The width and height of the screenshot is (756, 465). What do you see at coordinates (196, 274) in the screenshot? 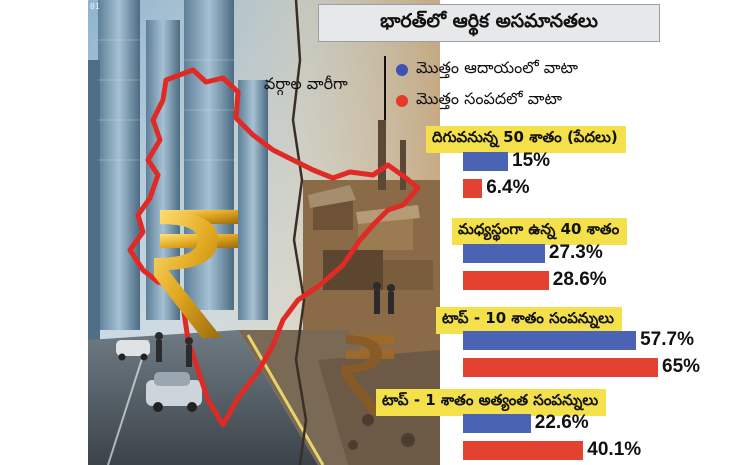
I see `rupee-symbol-gold` at bounding box center [196, 274].